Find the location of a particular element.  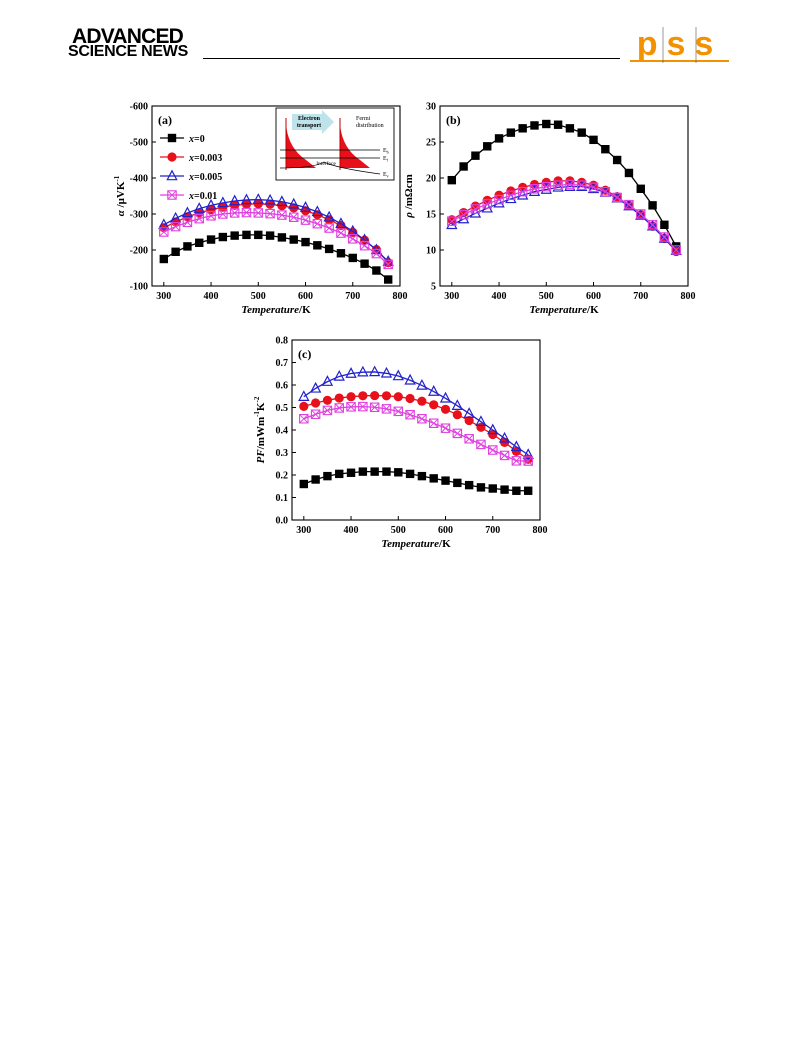

legend-entry: x=0 is located at coordinates (196, 139).